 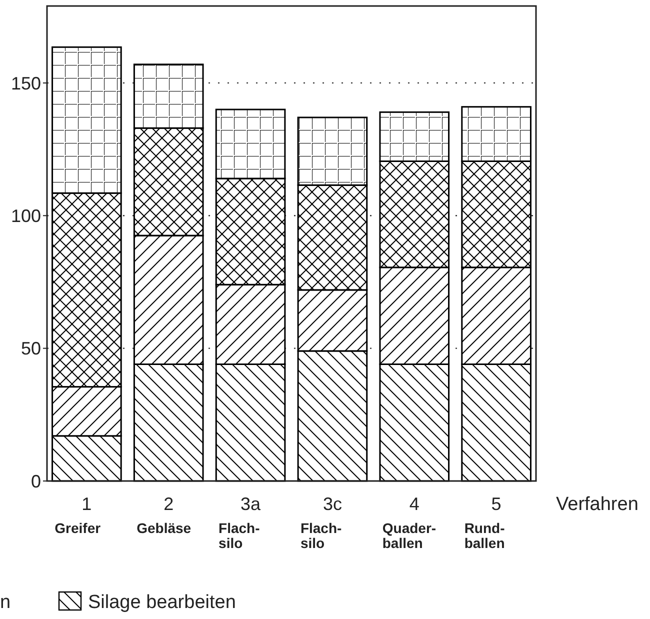 I want to click on x-tick-label: 2 Gebläse, so click(x=164, y=515).